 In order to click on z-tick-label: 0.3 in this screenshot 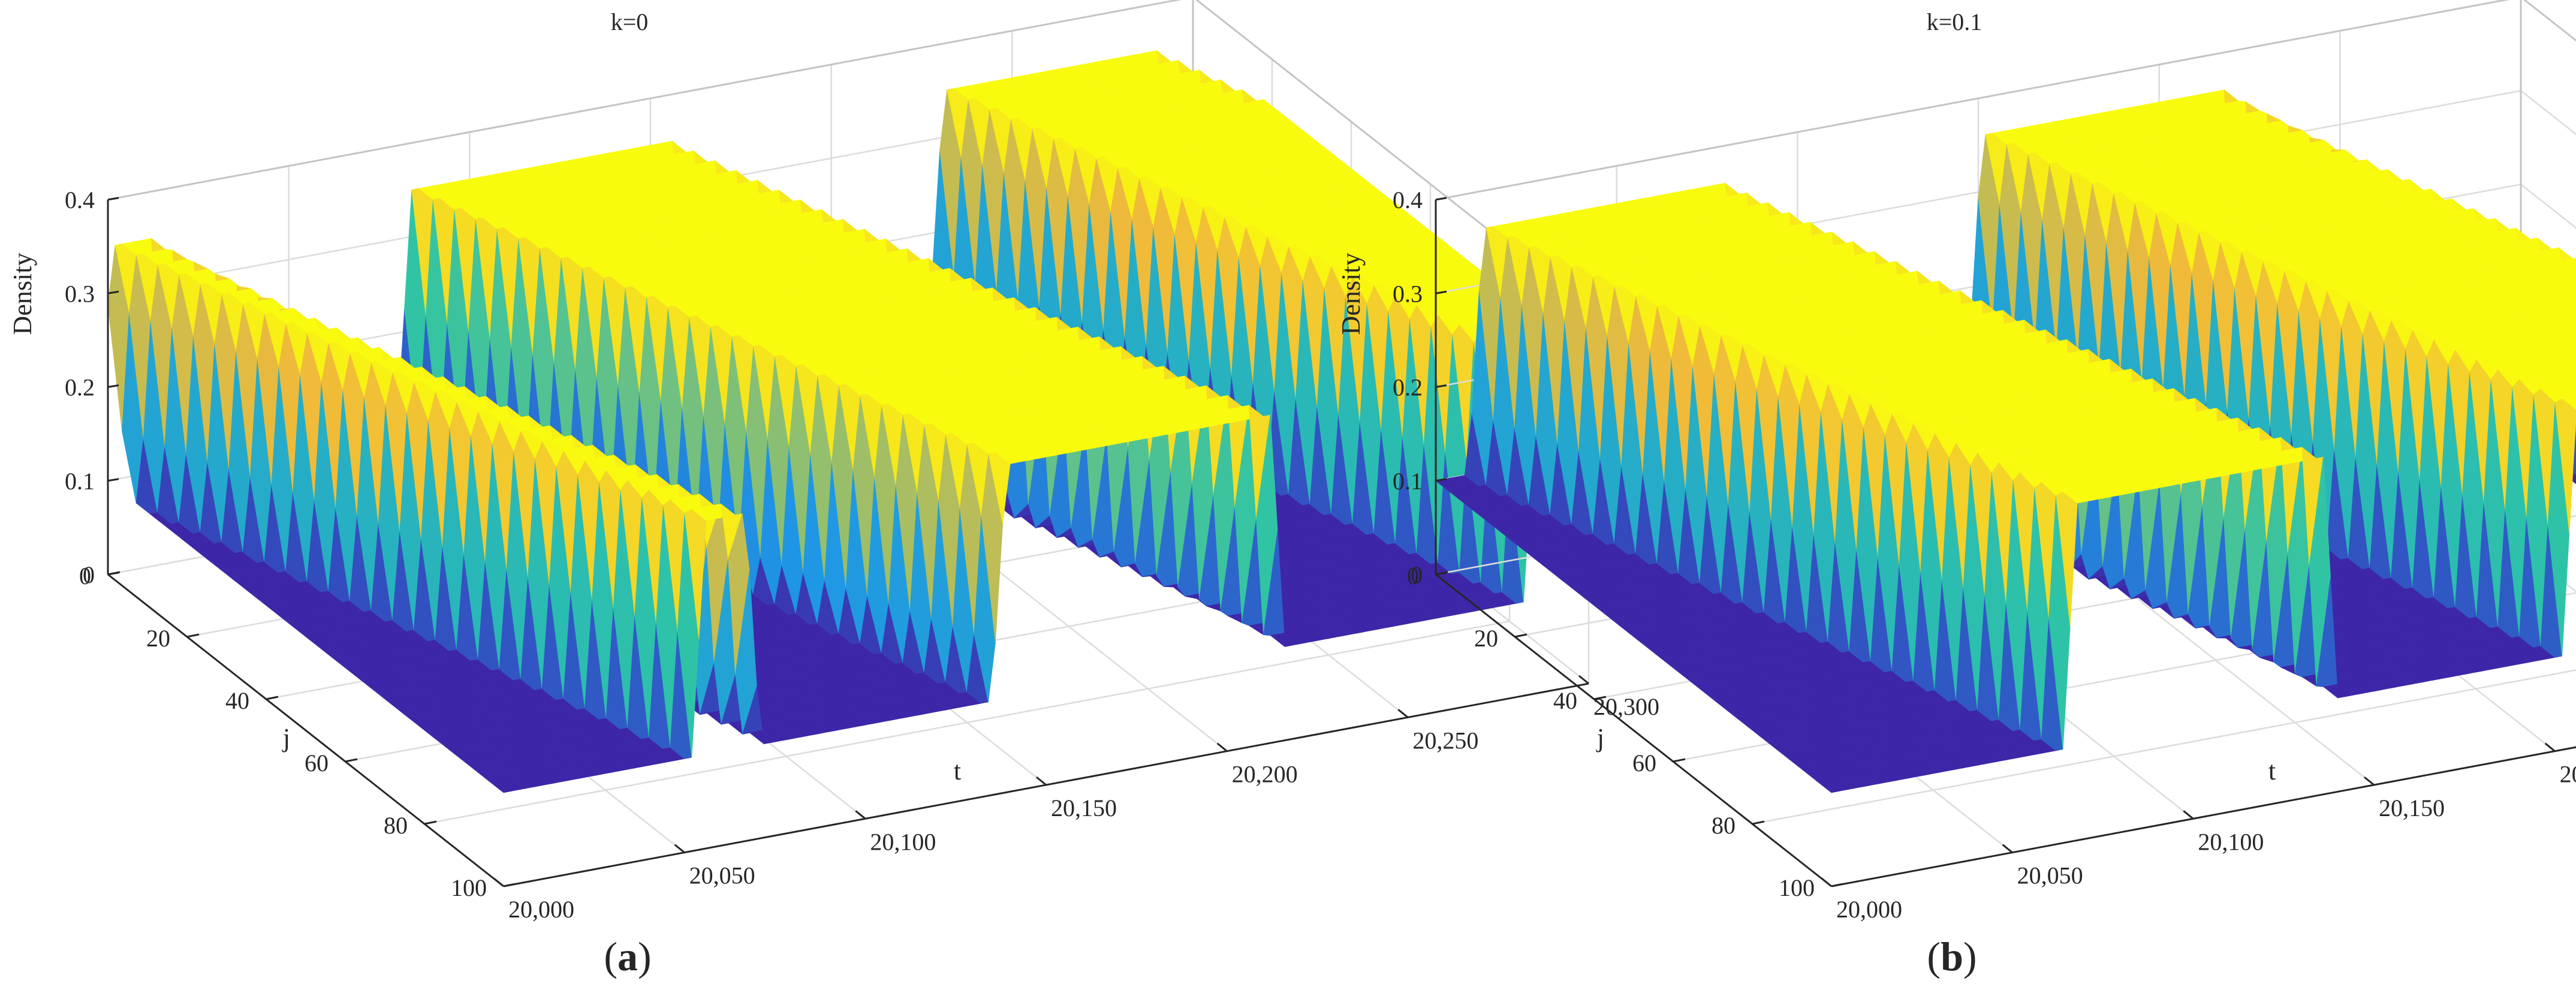, I will do `click(80, 293)`.